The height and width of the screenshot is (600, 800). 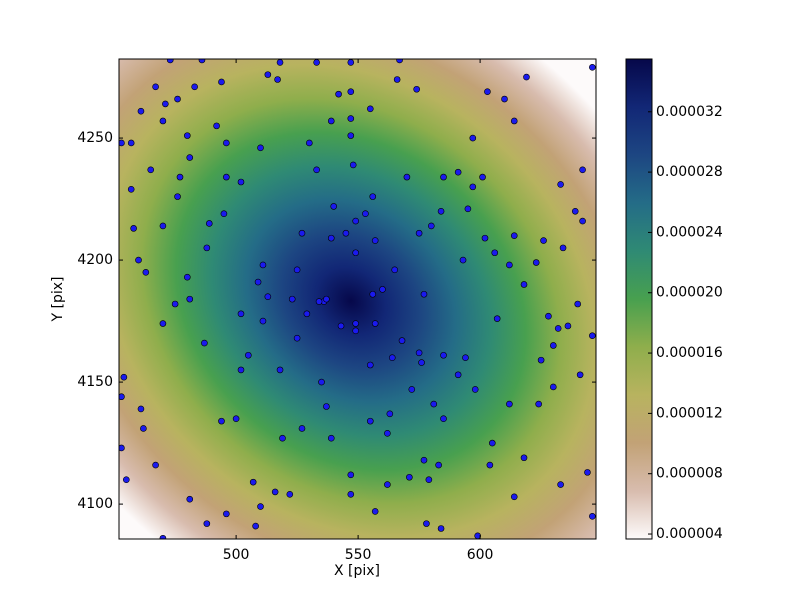 I want to click on x-tick-label: 500, so click(x=236, y=555).